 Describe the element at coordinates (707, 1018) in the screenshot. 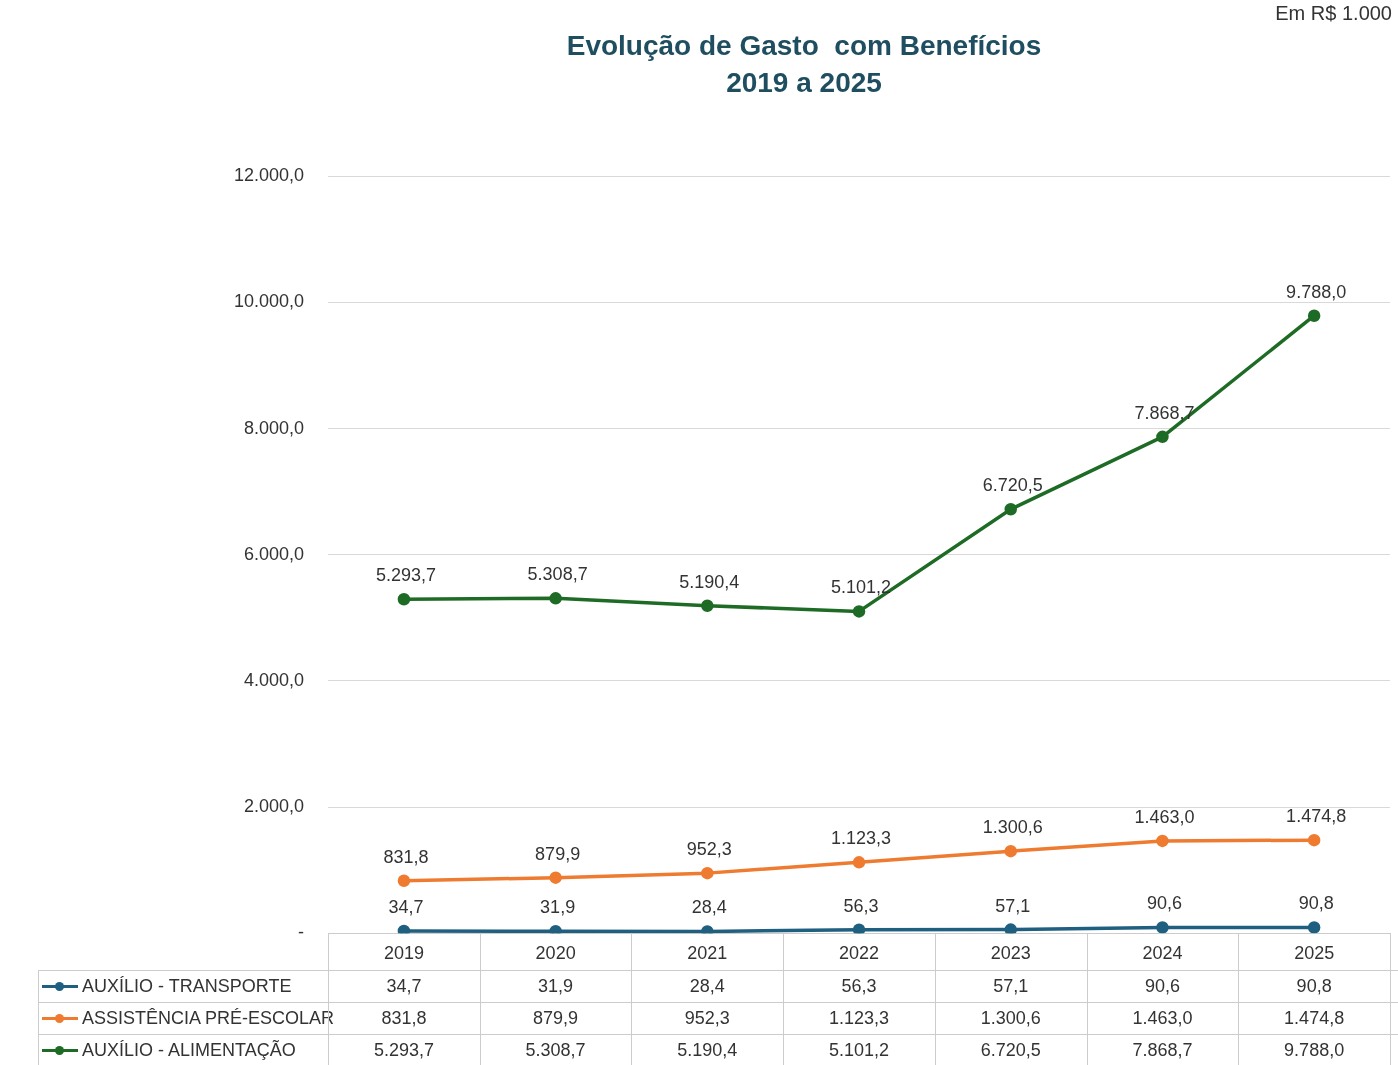

I see `data-label: 952,3` at that location.